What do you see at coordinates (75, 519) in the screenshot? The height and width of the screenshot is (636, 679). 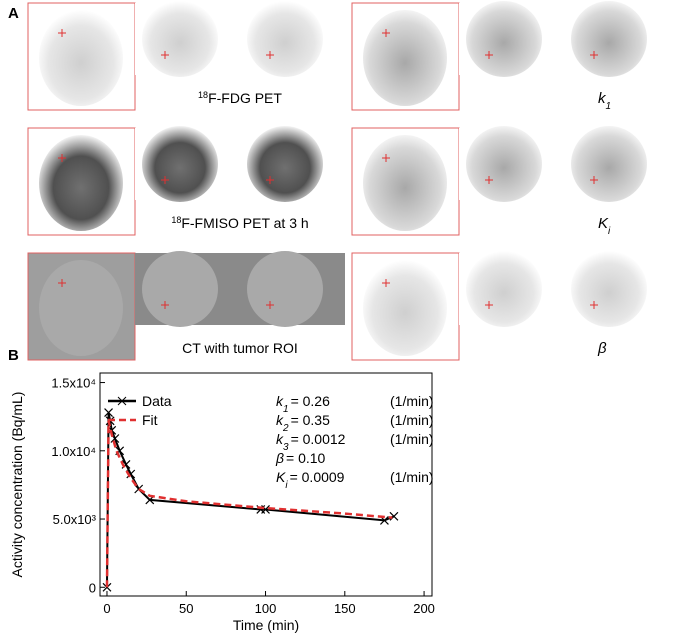 I see `y-tick-label: 5.0x10³` at bounding box center [75, 519].